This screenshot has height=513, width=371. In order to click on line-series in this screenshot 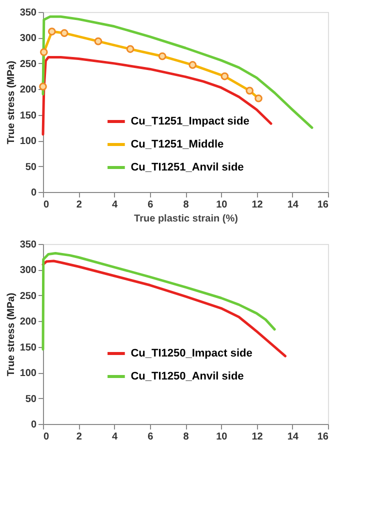, I will do `click(164, 309)`.